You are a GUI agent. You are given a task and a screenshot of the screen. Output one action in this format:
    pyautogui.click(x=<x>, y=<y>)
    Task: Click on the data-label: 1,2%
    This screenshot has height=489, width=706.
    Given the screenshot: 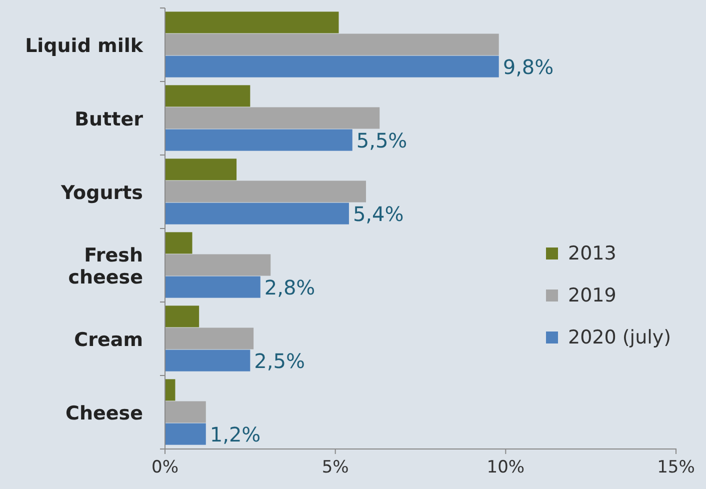 What is the action you would take?
    pyautogui.click(x=235, y=434)
    